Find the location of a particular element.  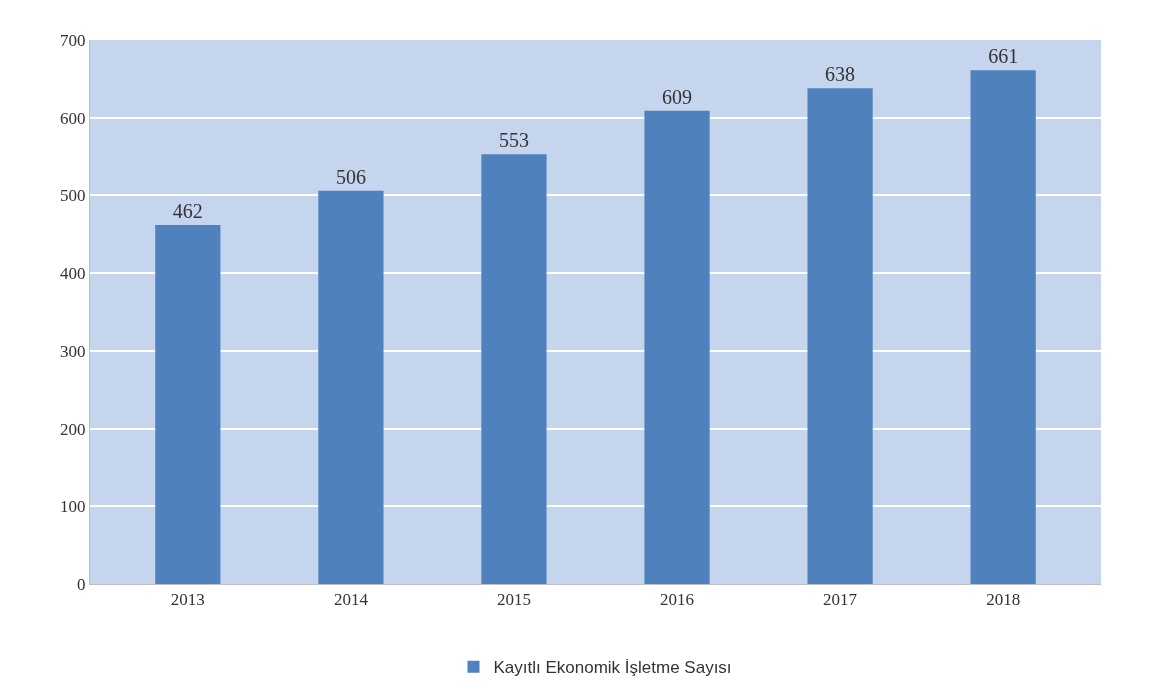

data-label: 506 is located at coordinates (350, 176).